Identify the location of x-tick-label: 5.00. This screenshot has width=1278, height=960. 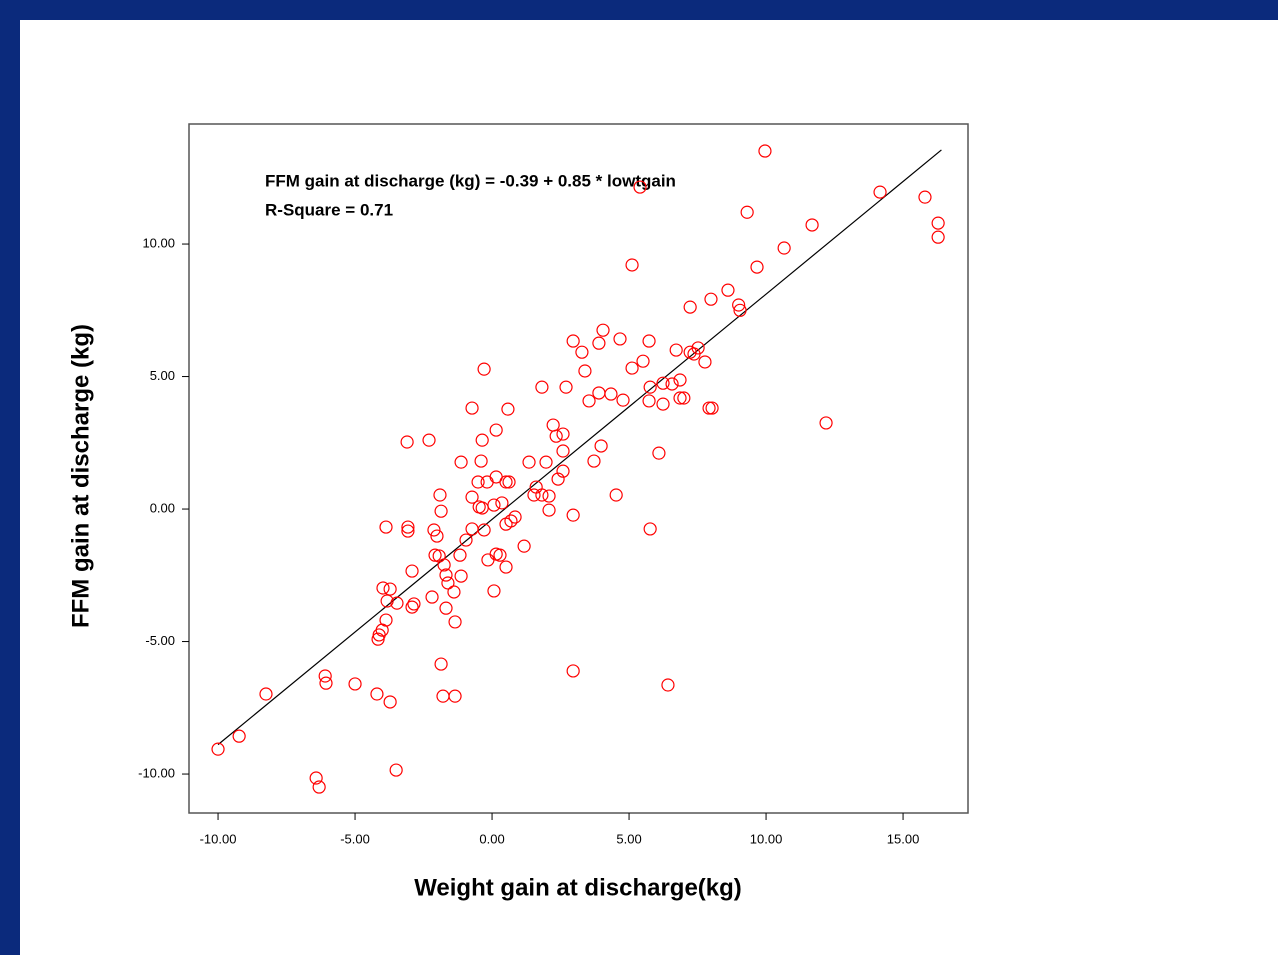
(628, 838).